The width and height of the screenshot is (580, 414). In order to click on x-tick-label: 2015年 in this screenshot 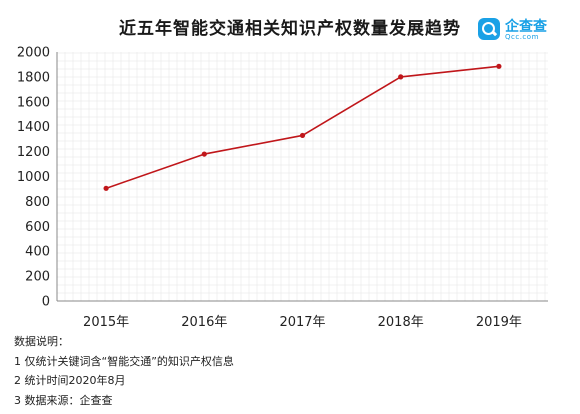, I will do `click(106, 322)`.